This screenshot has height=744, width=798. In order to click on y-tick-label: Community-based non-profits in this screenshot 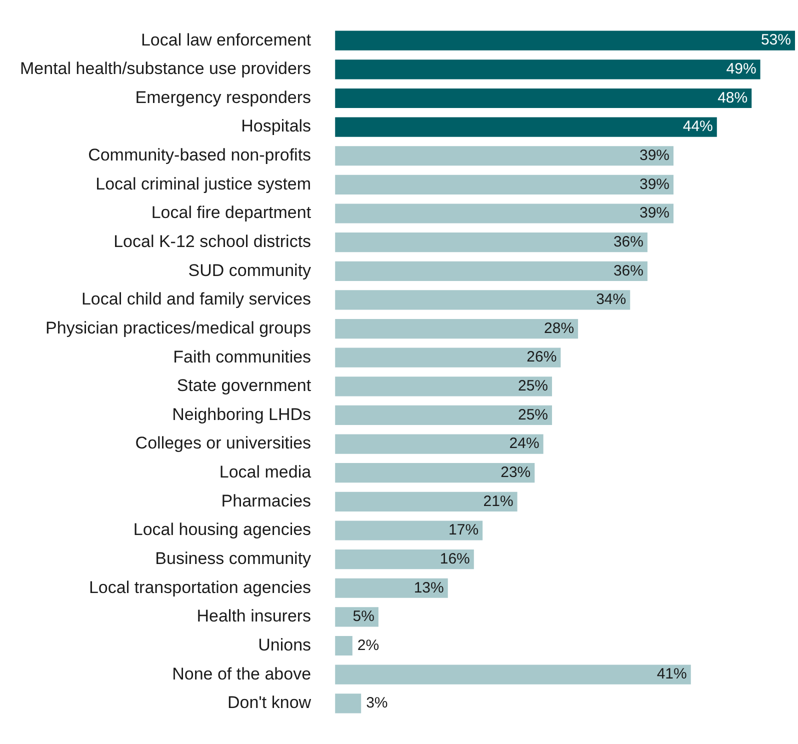, I will do `click(200, 155)`.